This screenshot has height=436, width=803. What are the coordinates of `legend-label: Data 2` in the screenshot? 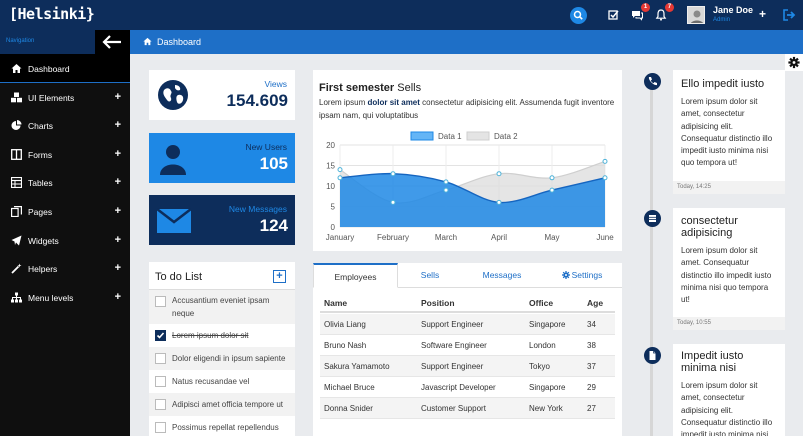 It's located at (506, 136).